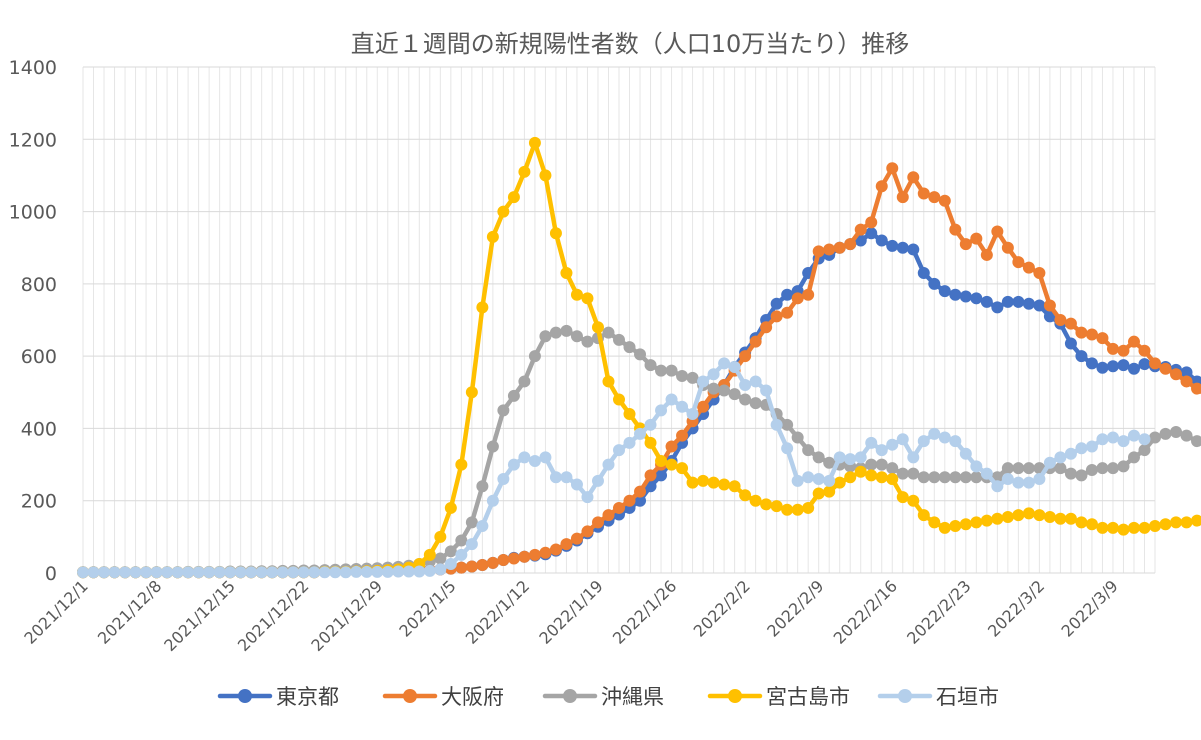 The height and width of the screenshot is (740, 1201). What do you see at coordinates (51, 574) in the screenshot?
I see `y-tick-label: 0` at bounding box center [51, 574].